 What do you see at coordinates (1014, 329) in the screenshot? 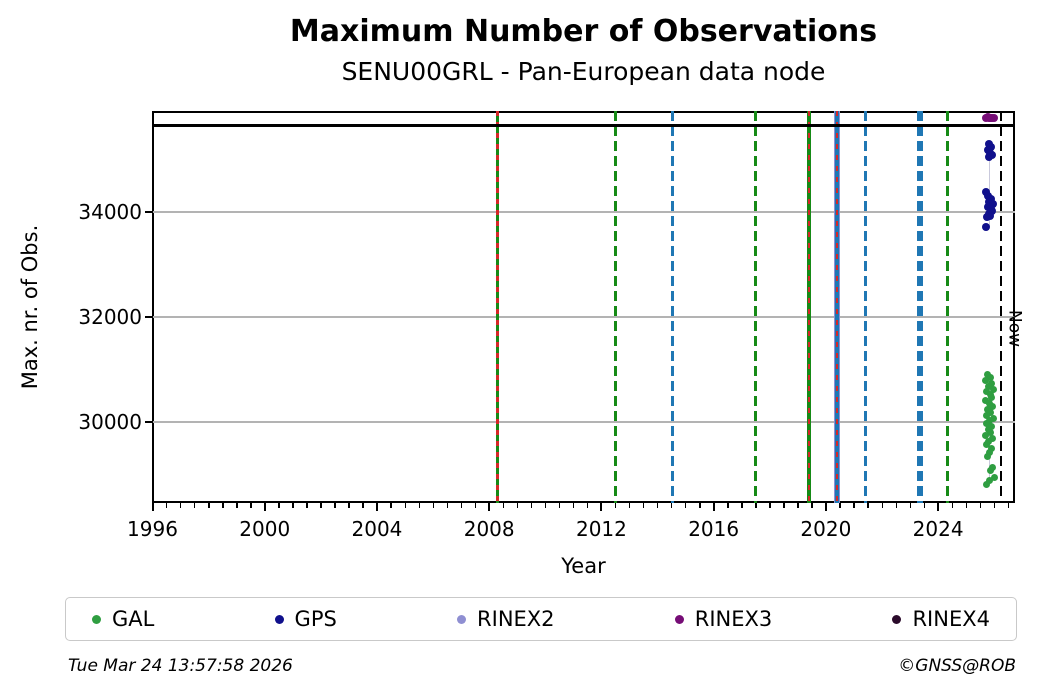
I see `now-label: Now` at bounding box center [1014, 329].